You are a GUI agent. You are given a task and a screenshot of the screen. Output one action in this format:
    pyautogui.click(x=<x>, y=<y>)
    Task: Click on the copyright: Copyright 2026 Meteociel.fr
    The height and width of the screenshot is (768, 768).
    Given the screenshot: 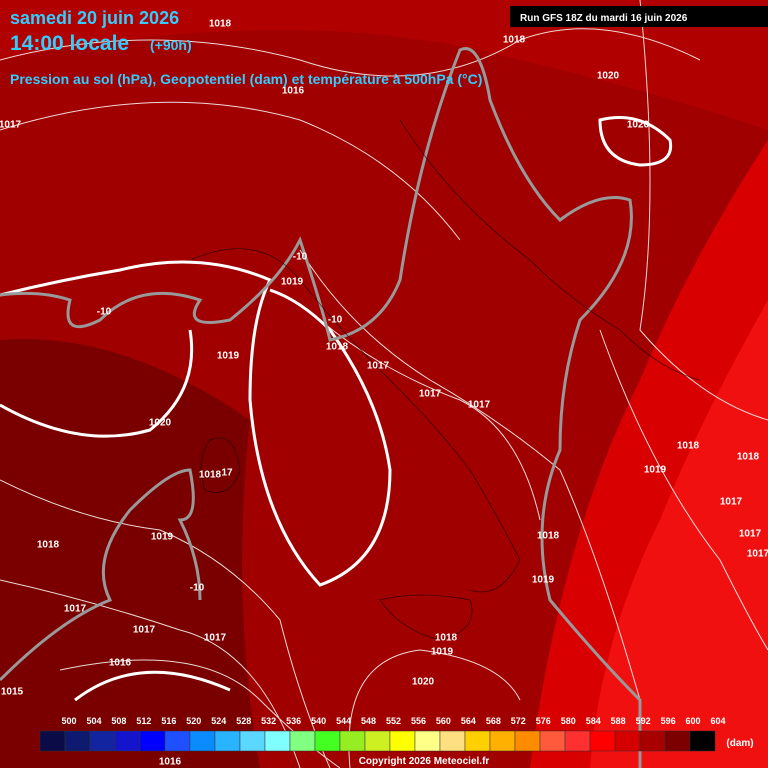 What is the action you would take?
    pyautogui.click(x=424, y=761)
    